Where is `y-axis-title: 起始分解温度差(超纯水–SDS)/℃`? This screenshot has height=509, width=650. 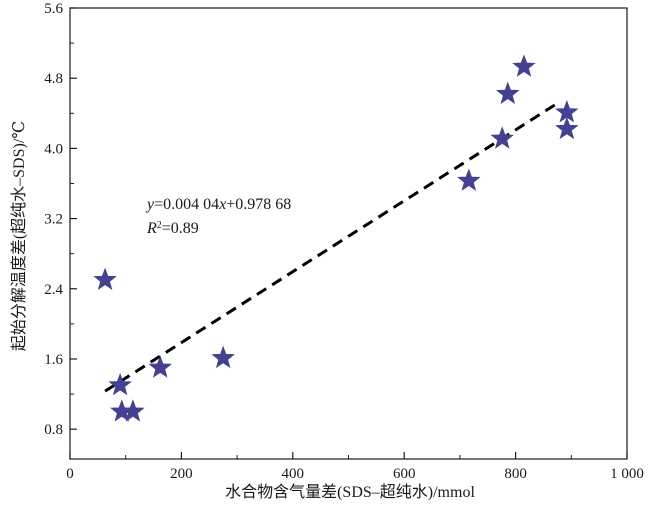 y-axis-title: 起始分解温度差(超纯水–SDS)/℃ is located at coordinates (19, 236).